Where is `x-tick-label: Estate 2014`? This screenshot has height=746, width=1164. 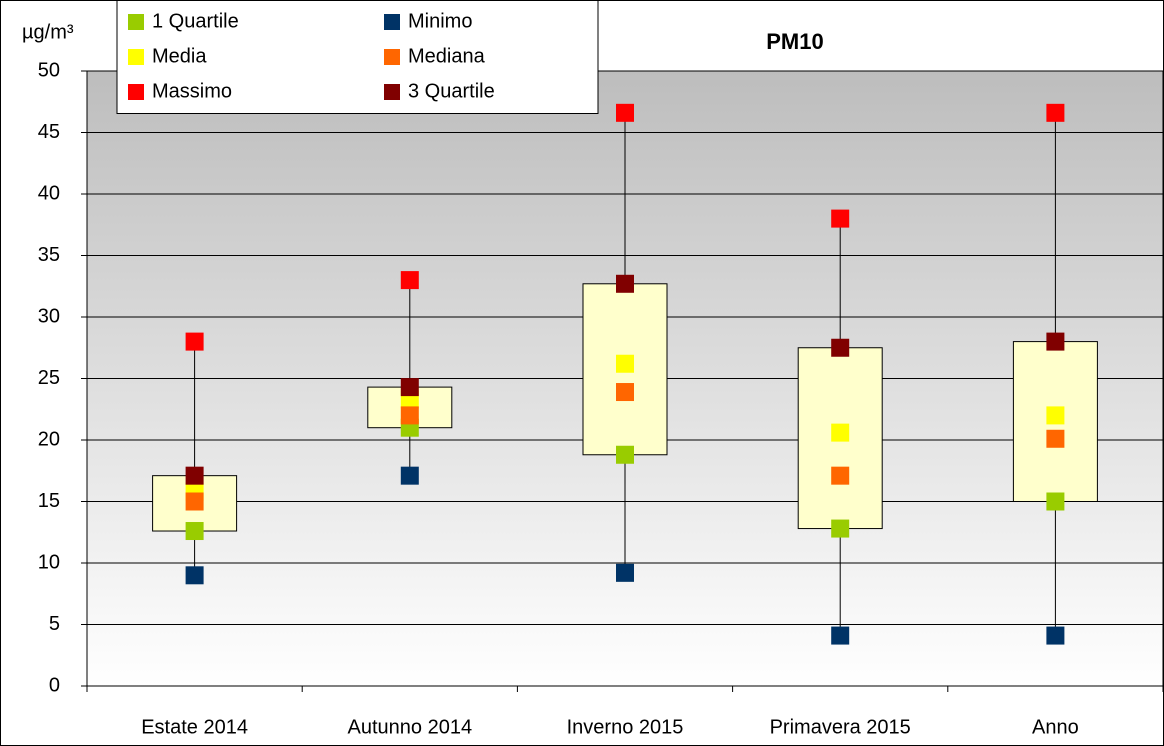
x-tick-label: Estate 2014 is located at coordinates (194, 727).